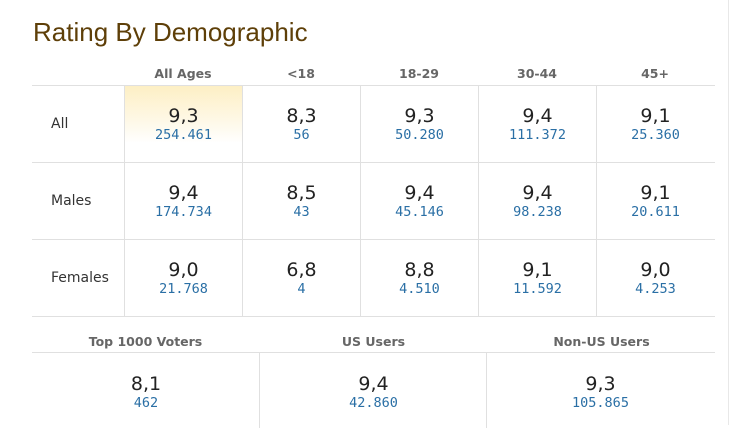 The height and width of the screenshot is (428, 748). Describe the element at coordinates (183, 289) in the screenshot. I see `votes-link: 21.768` at that location.